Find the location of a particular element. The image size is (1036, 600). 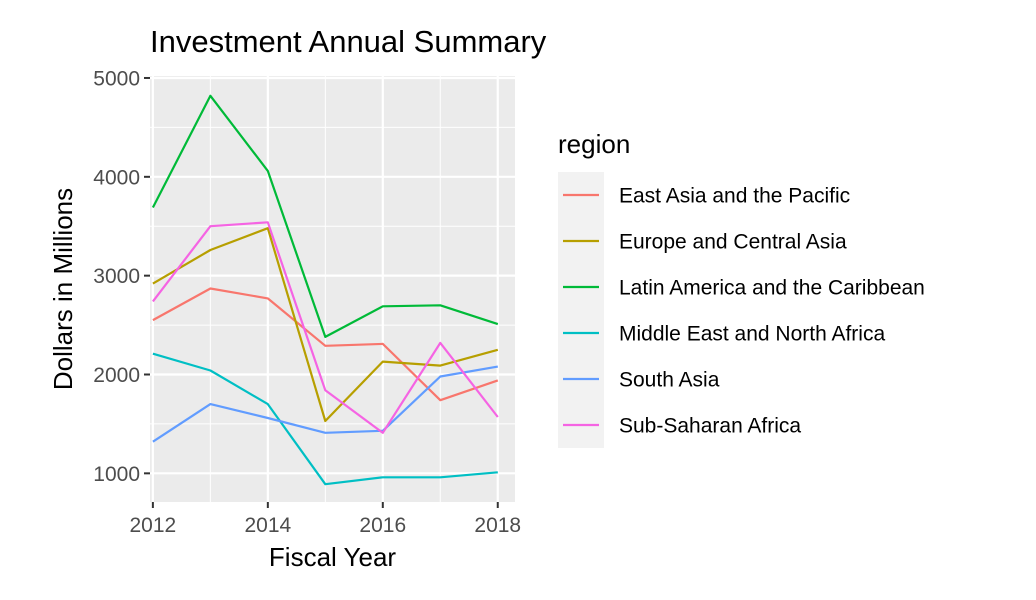

y-tick-label: 1000 is located at coordinates (116, 474).